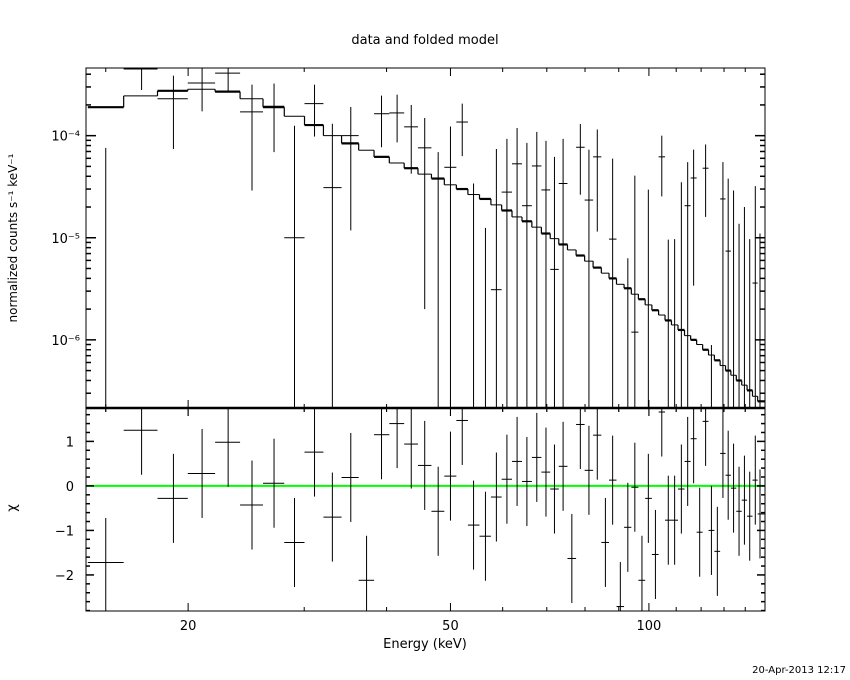  I want to click on x-tick-label: 50, so click(450, 626).